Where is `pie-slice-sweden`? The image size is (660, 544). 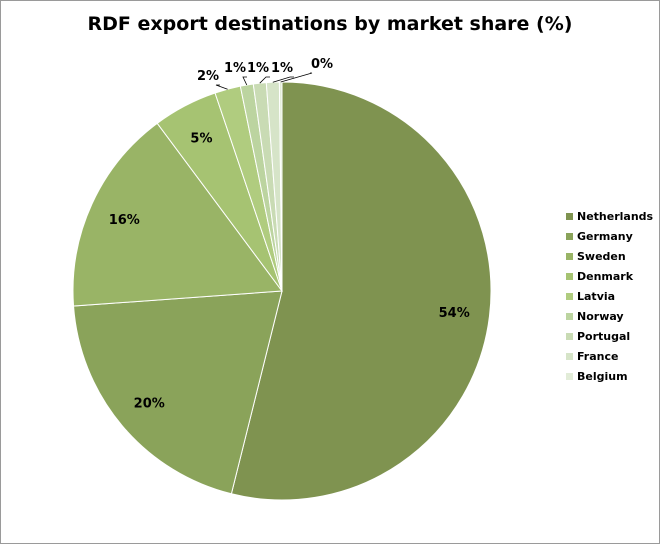
pie-slice-sweden is located at coordinates (177, 214).